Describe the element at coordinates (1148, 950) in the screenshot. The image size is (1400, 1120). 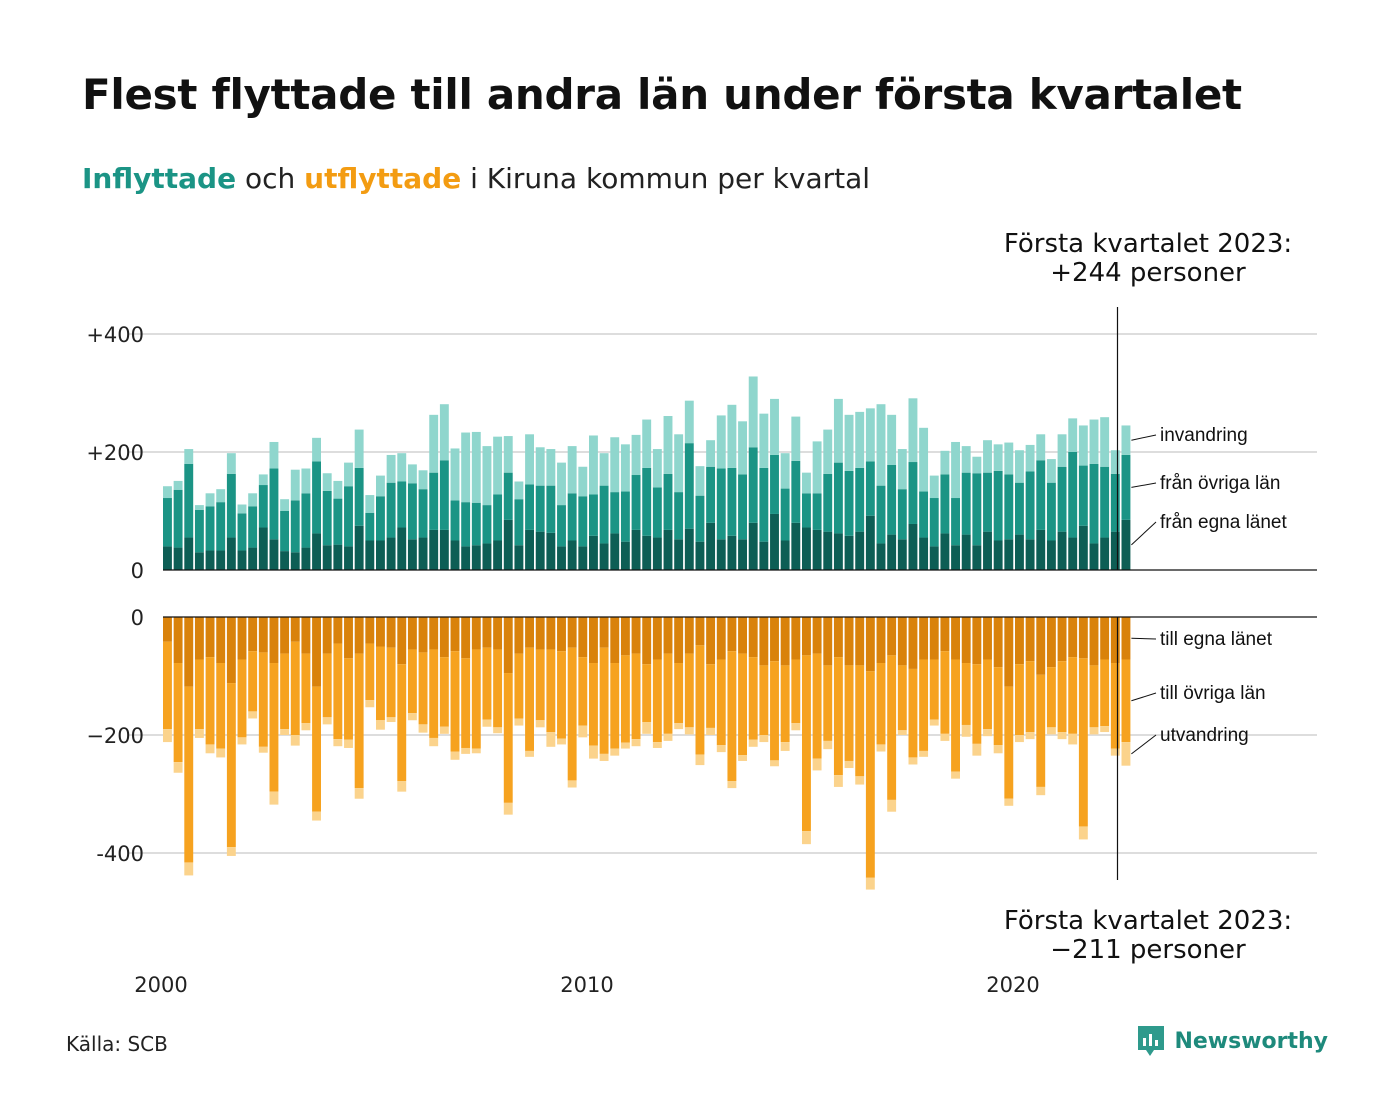
I see `annotation-bottom-line2: −211 personer` at that location.